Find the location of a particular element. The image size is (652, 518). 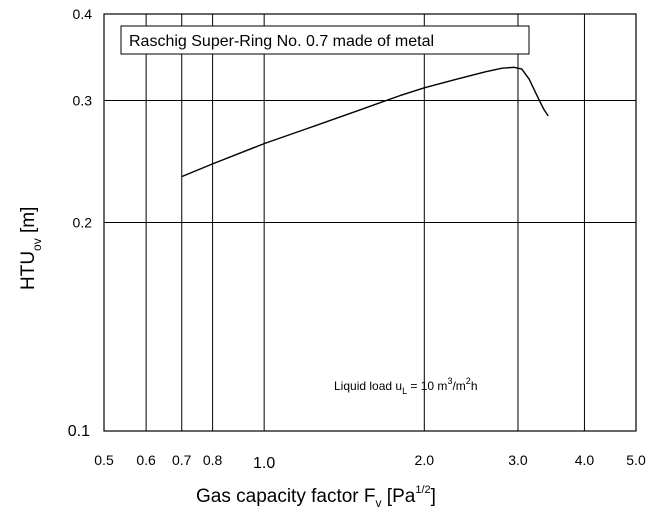

y-tick-labels: 0.1 0.2 0.3 0.4 is located at coordinates (80, 223).